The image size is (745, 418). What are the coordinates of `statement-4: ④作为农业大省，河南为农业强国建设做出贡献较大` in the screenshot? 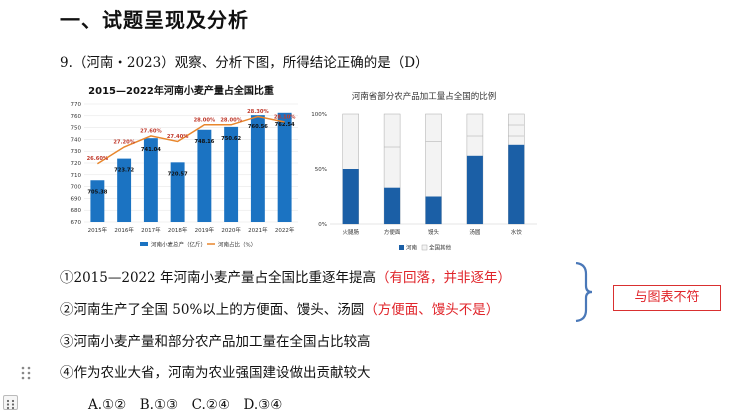 It's located at (215, 371).